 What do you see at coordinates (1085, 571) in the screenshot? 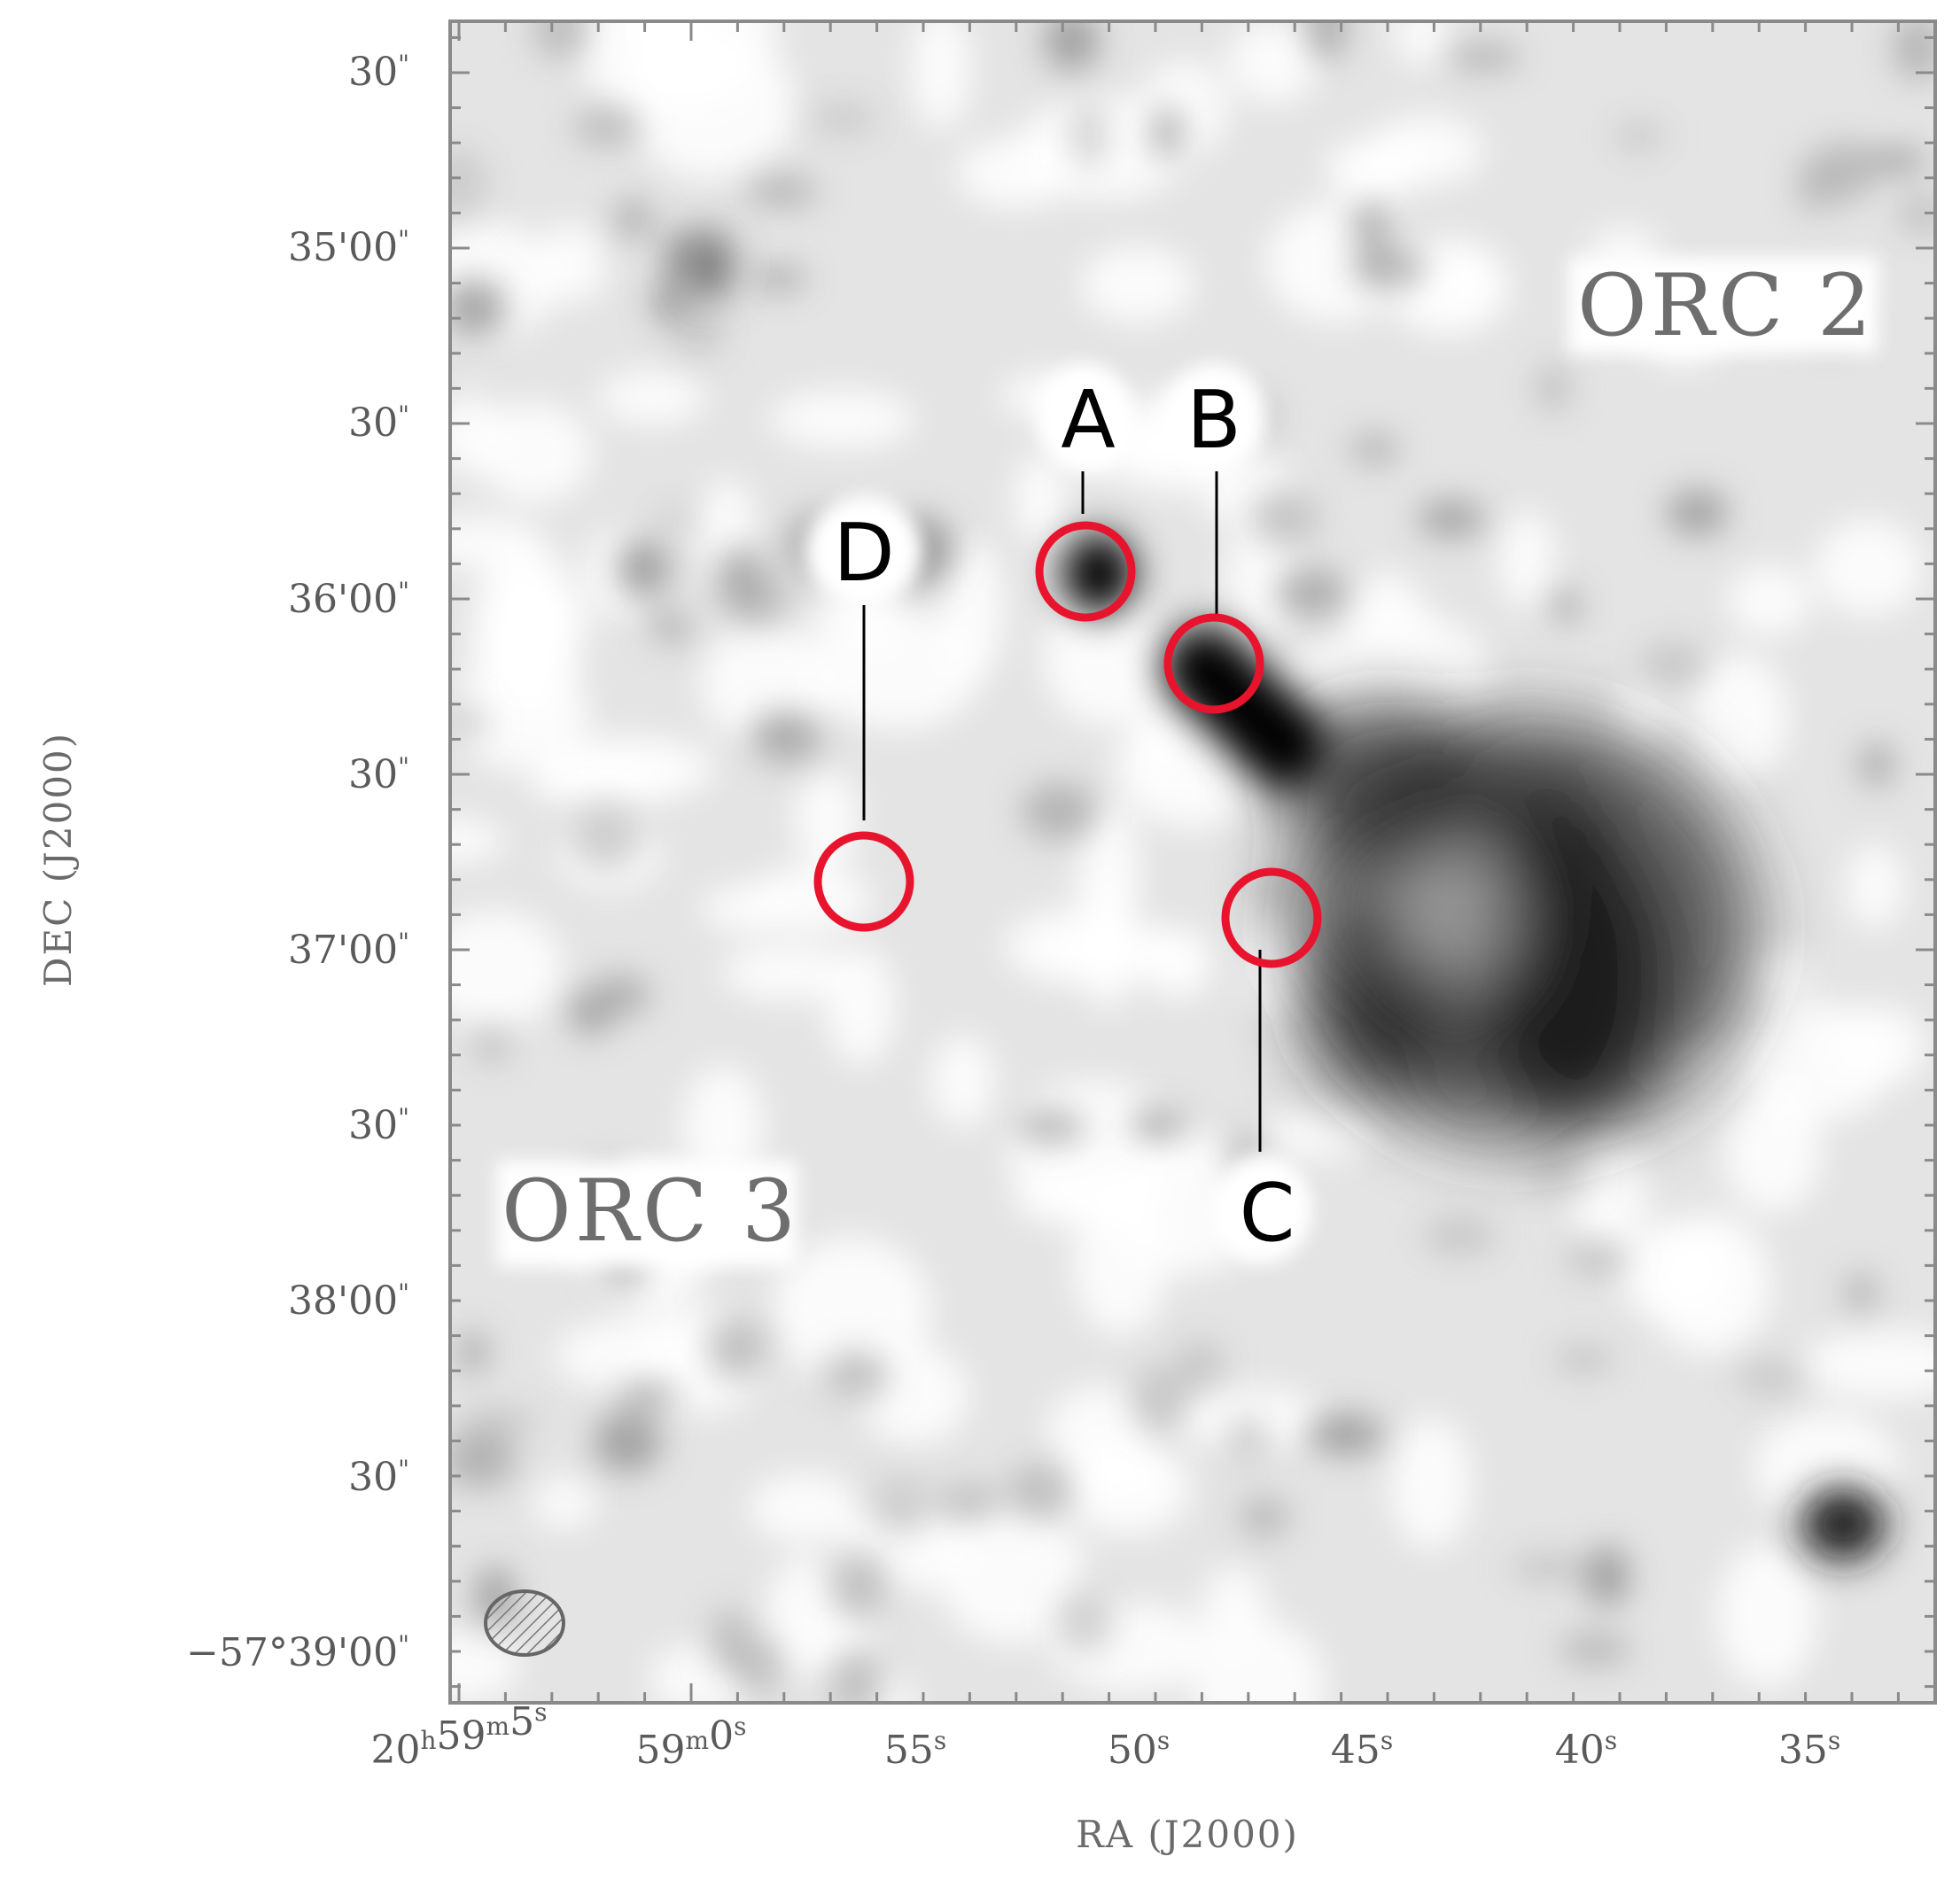
I see `marker-circle-a` at bounding box center [1085, 571].